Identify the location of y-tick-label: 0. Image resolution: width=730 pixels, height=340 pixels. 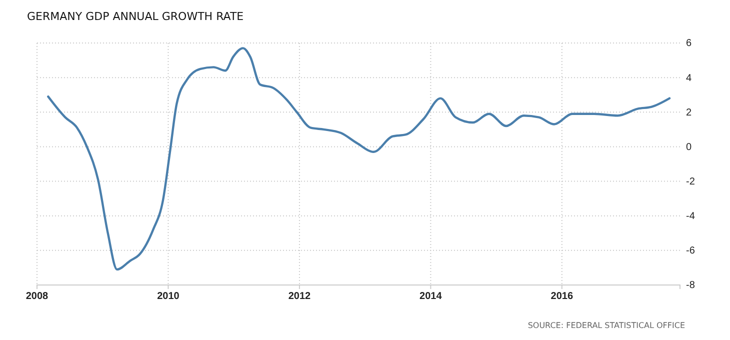
(689, 147).